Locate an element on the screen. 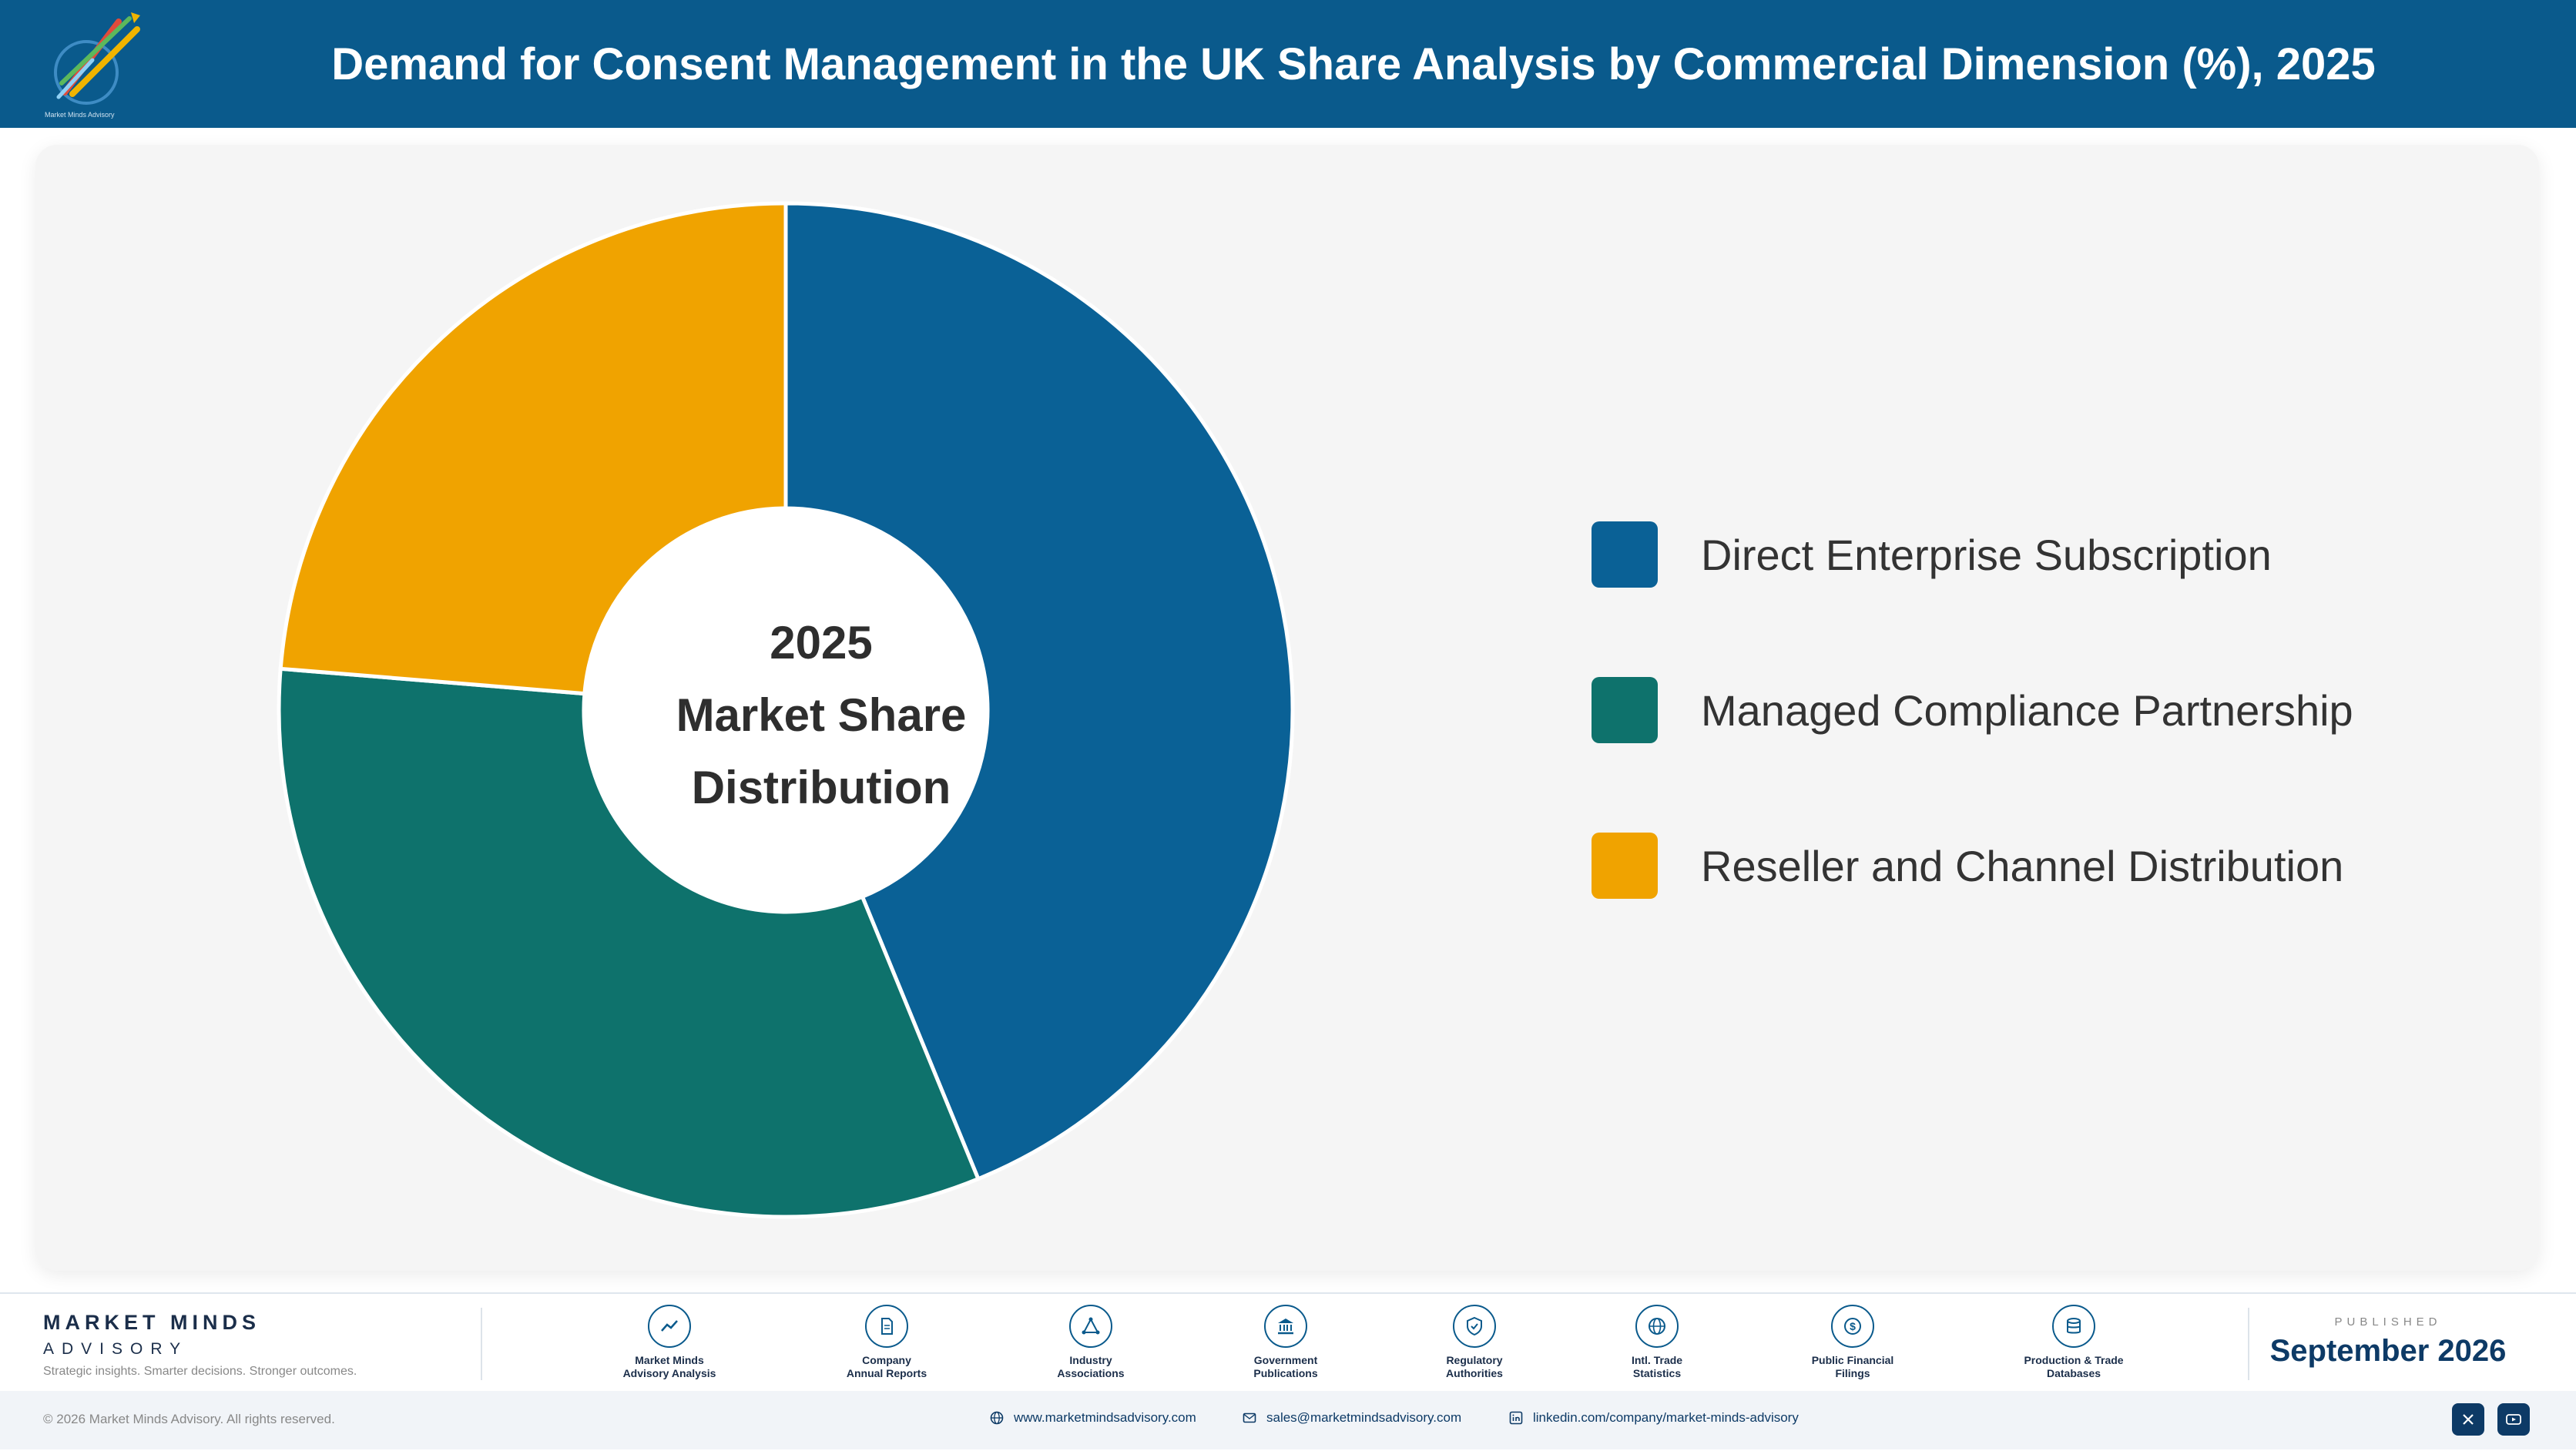  government-building-icon is located at coordinates (1285, 1326).